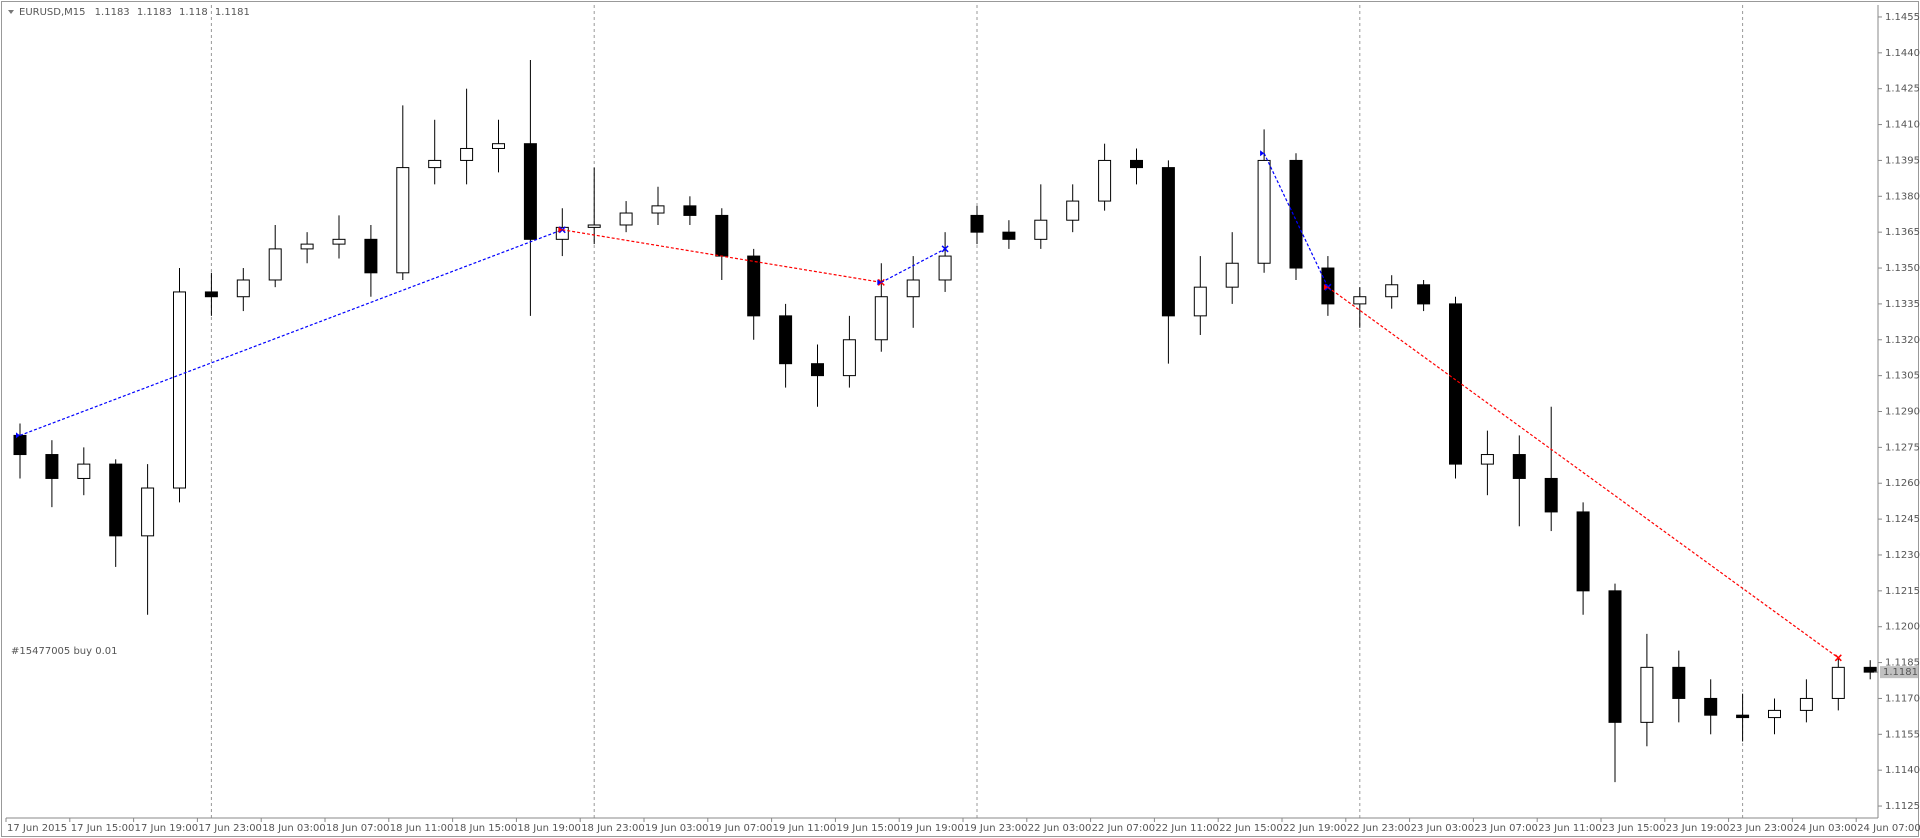  Describe the element at coordinates (1888, 828) in the screenshot. I see `x-tick-label: 24 Jun 07:00` at that location.